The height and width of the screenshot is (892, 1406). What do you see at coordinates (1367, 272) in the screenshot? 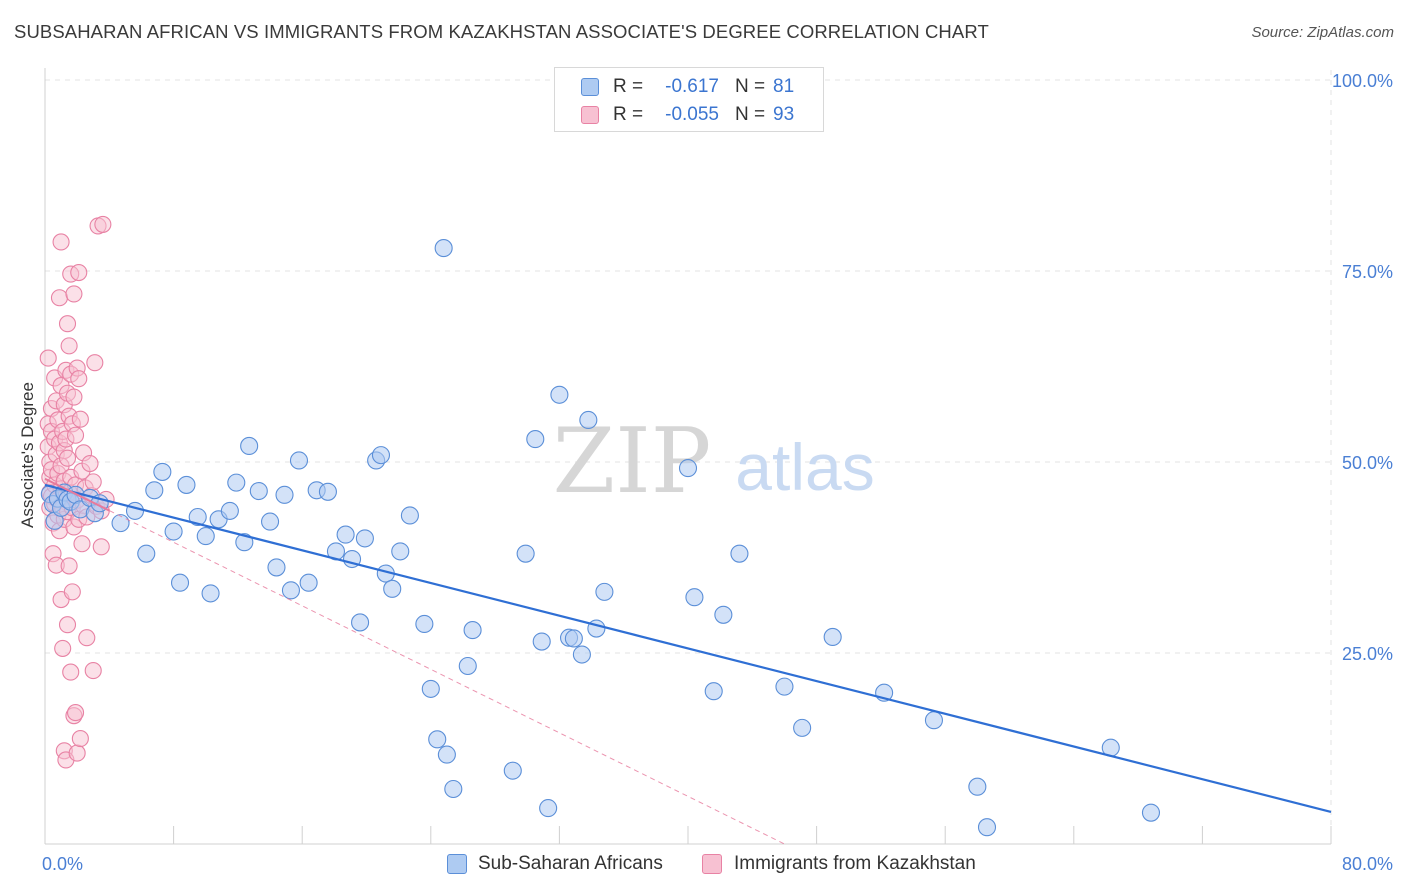
I see `y-tick-label: 75.0%` at bounding box center [1367, 272].